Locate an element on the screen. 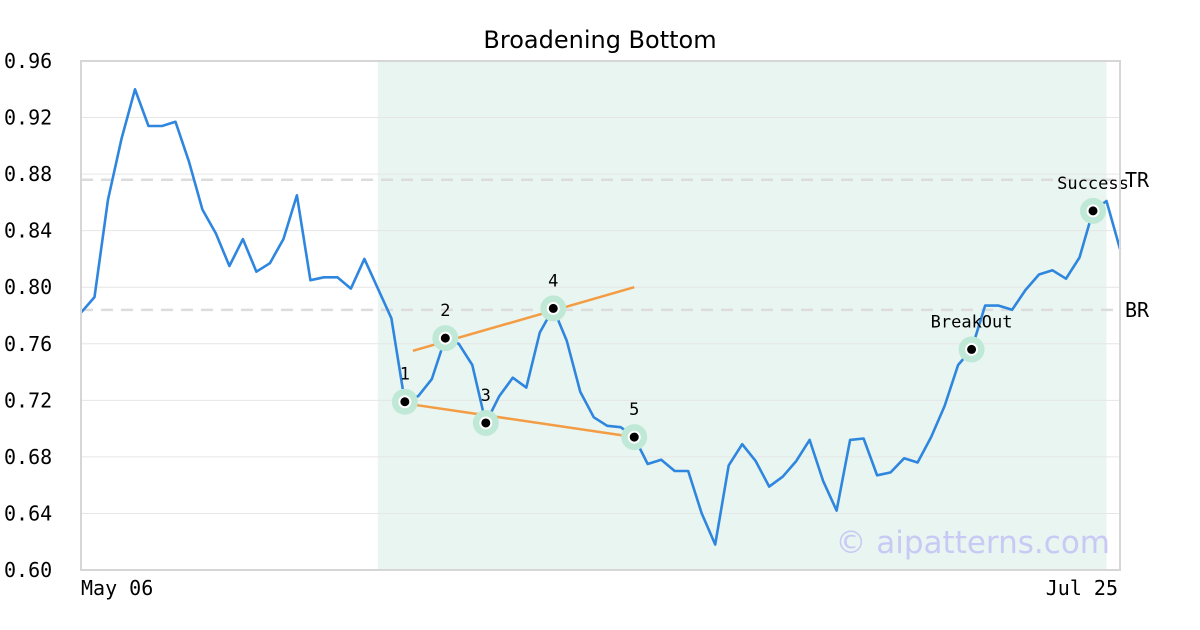 Image resolution: width=1200 pixels, height=630 pixels. level-label: BR is located at coordinates (1137, 310).